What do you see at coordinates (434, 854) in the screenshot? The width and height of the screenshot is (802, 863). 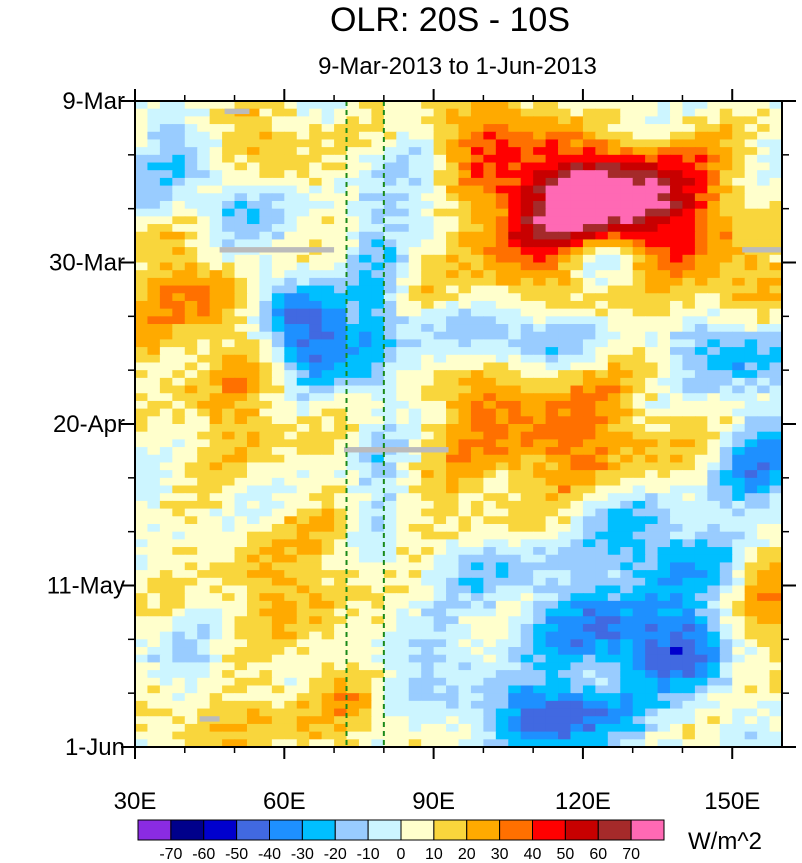 I see `colorbar-label: 10` at bounding box center [434, 854].